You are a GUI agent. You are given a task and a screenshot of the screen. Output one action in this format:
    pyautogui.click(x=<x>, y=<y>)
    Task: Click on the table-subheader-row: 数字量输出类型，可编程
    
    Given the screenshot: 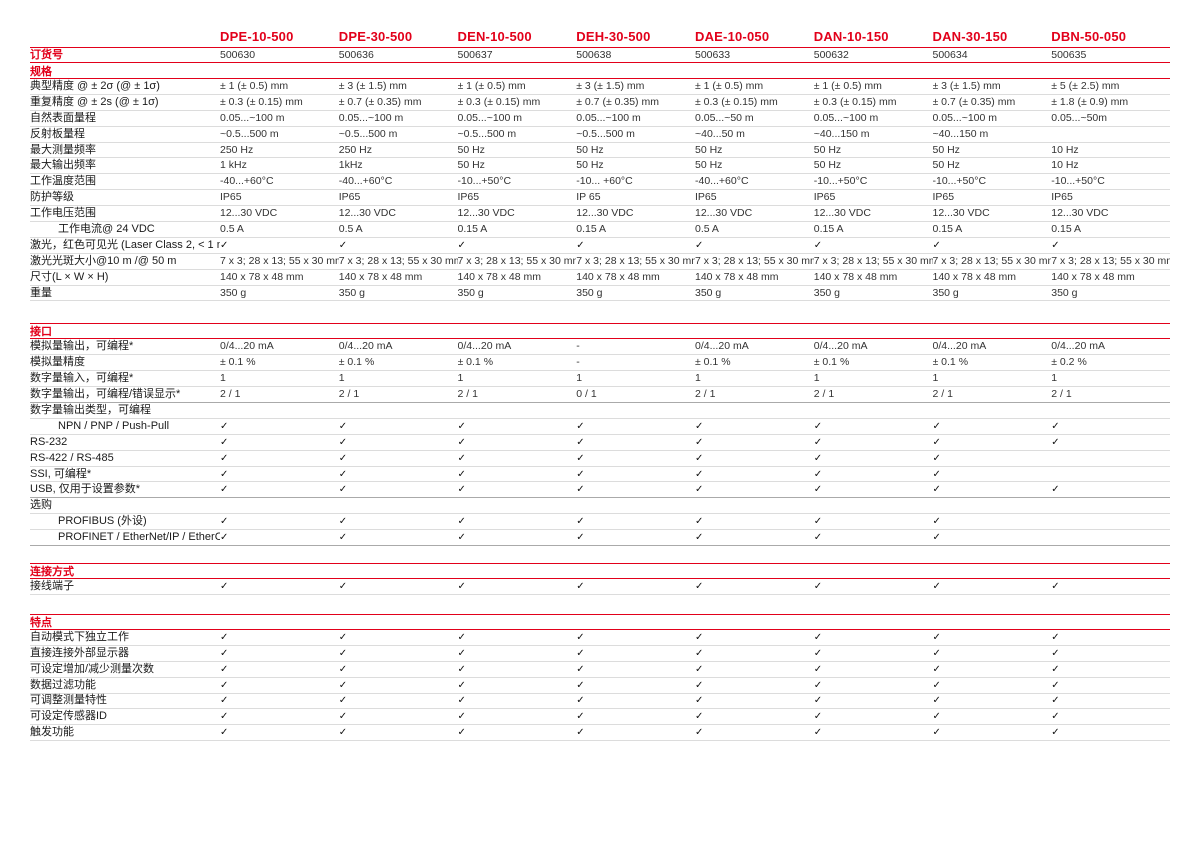 What is the action you would take?
    pyautogui.click(x=600, y=411)
    